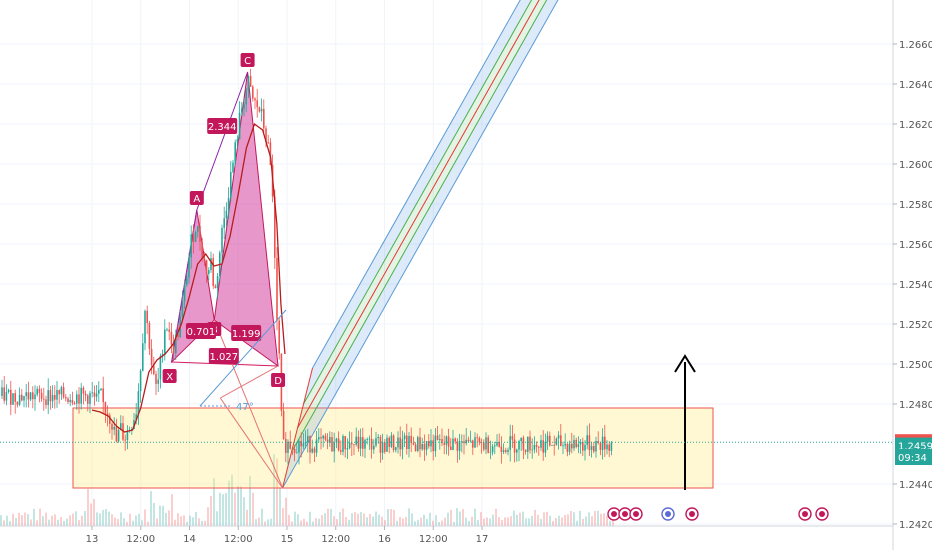 The width and height of the screenshot is (932, 554). What do you see at coordinates (245, 407) in the screenshot?
I see `angle-label: 47°` at bounding box center [245, 407].